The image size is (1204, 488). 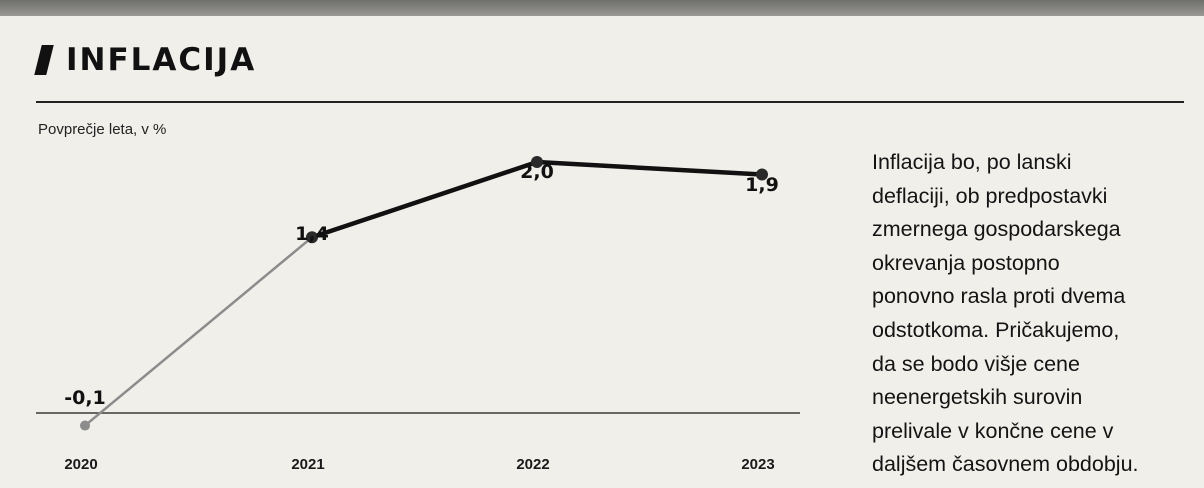 I want to click on commentary-line: da se bodo višje cene, so click(x=976, y=363).